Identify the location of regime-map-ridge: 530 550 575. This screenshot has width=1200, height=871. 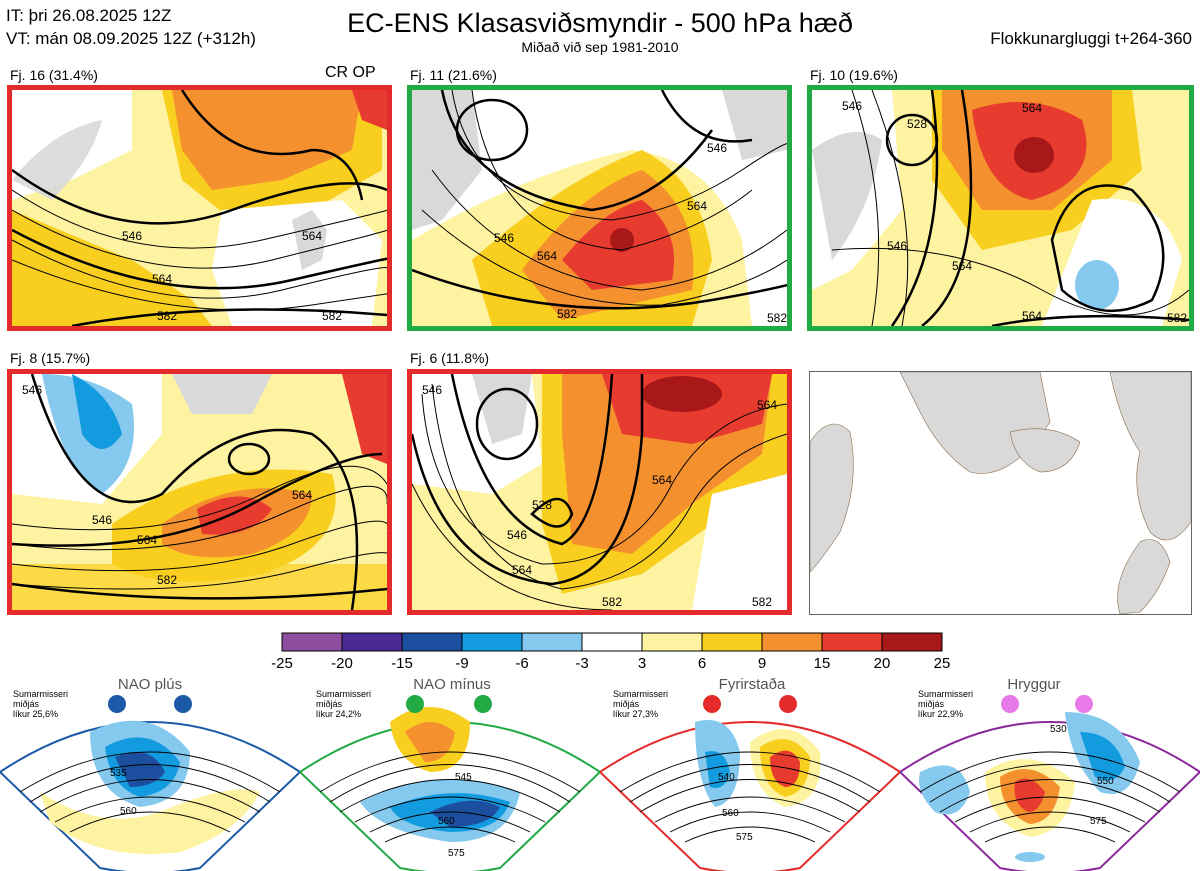
(1050, 783).